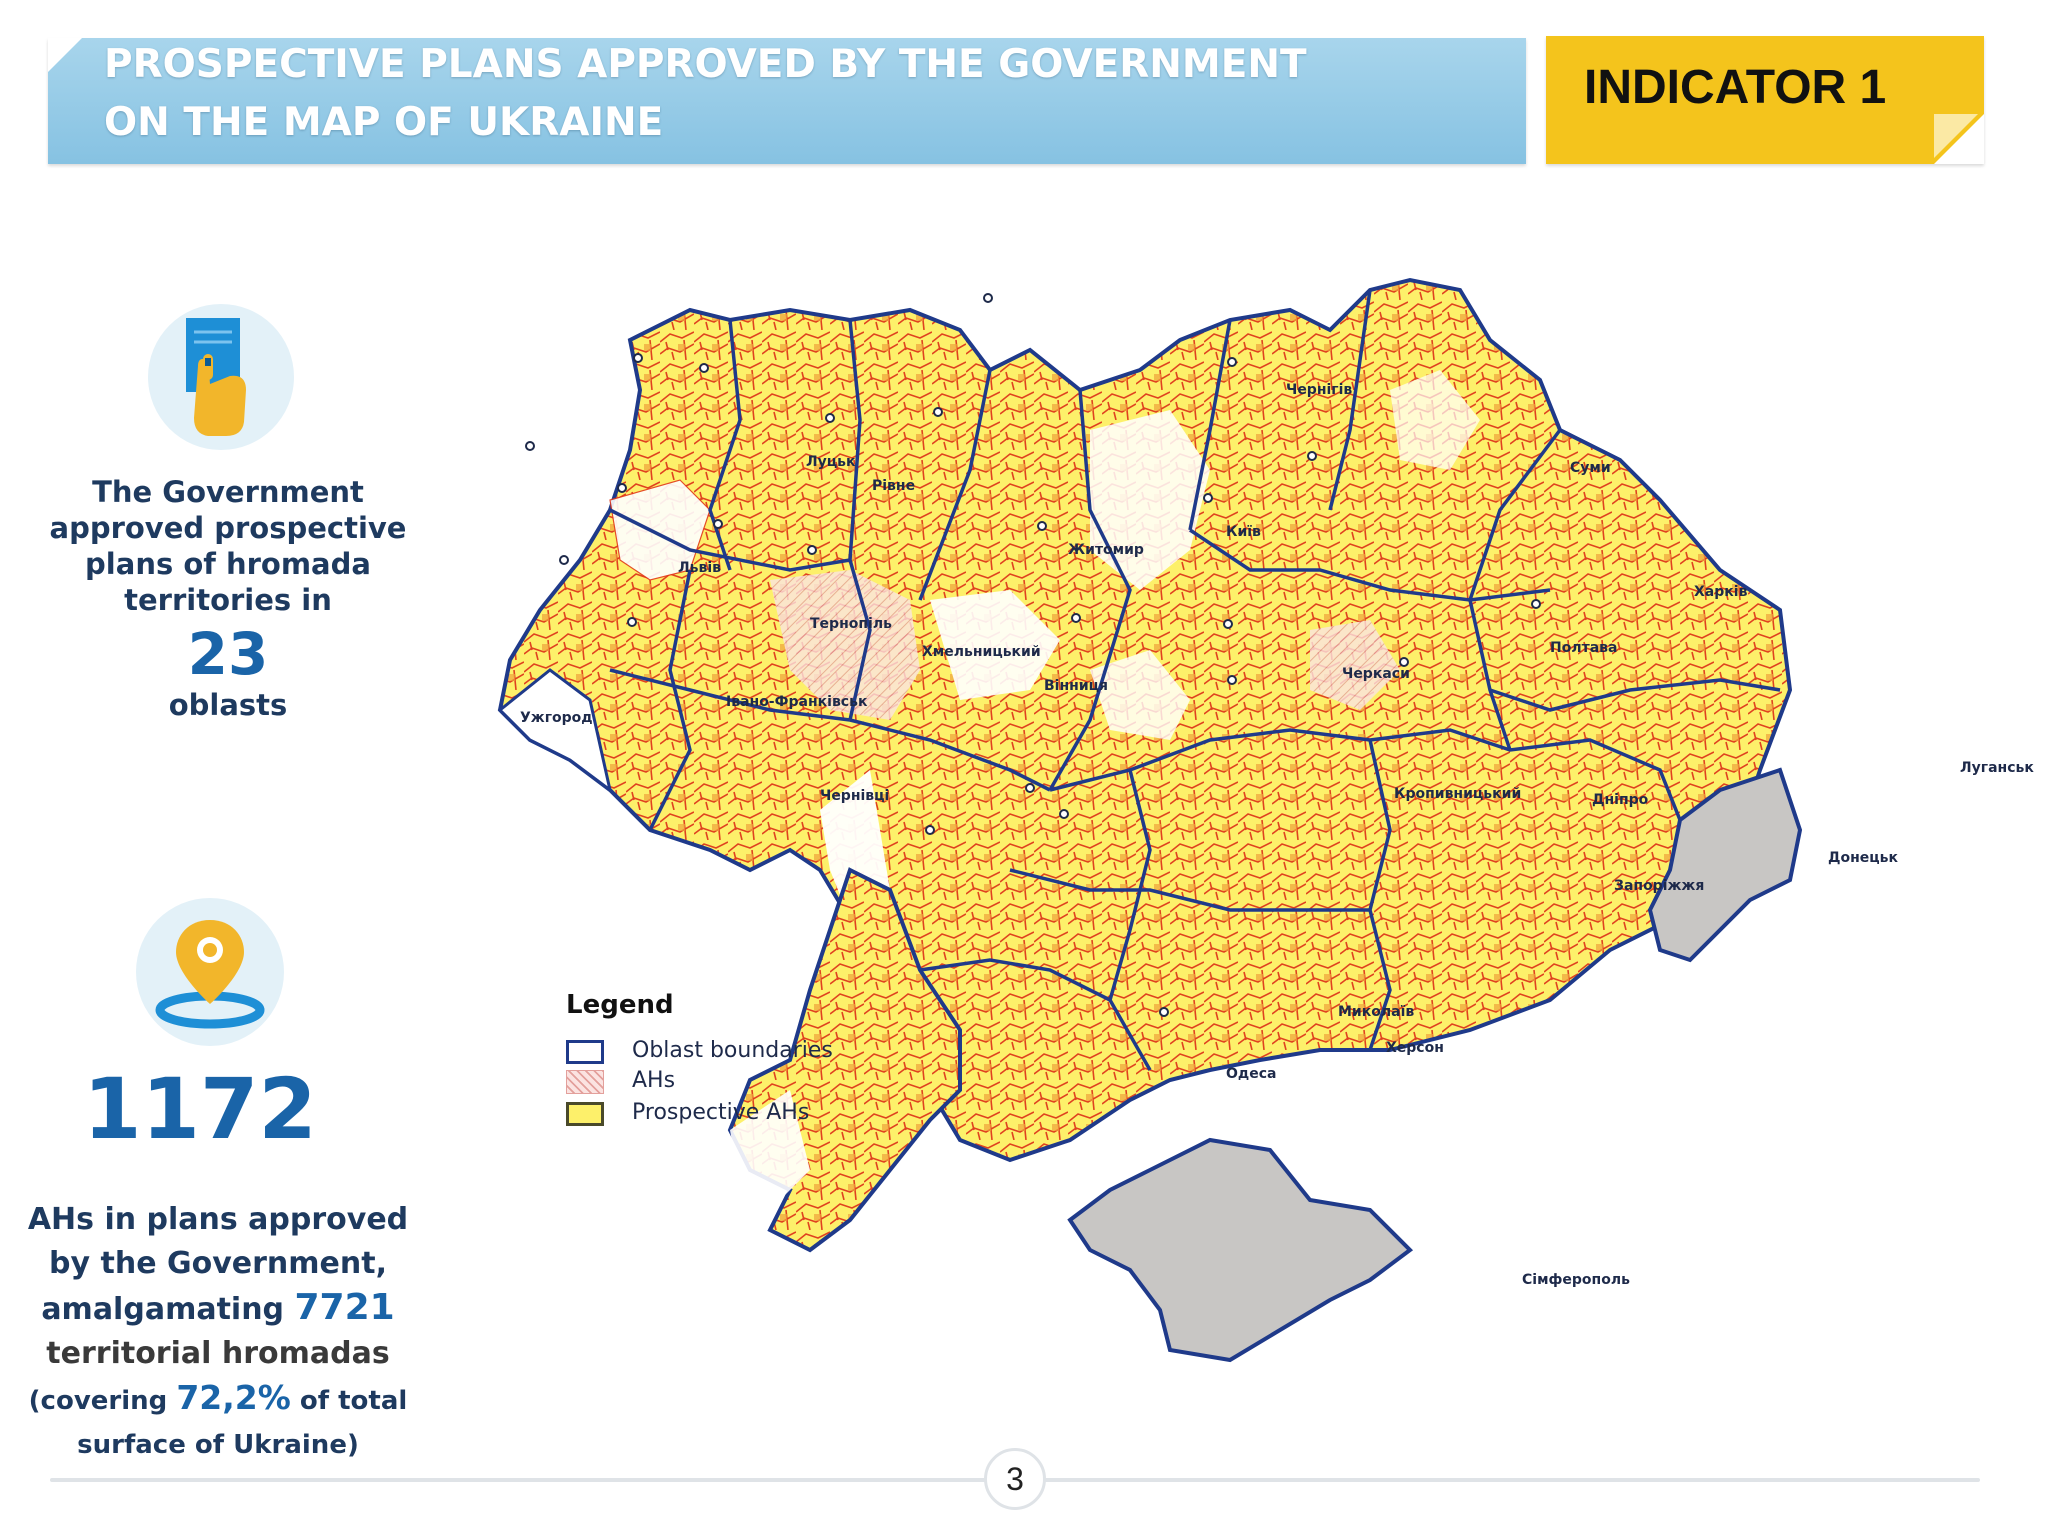  What do you see at coordinates (218, 1219) in the screenshot?
I see `ah-line: AHs in plans approved` at bounding box center [218, 1219].